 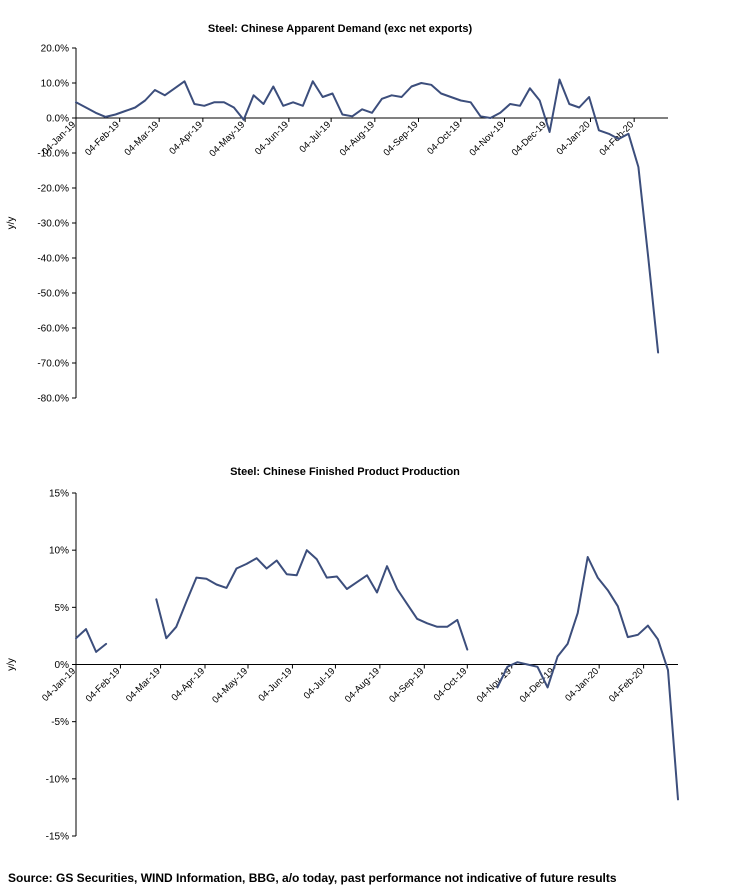 What do you see at coordinates (57, 837) in the screenshot?
I see `y-tick-label: -15%` at bounding box center [57, 837].